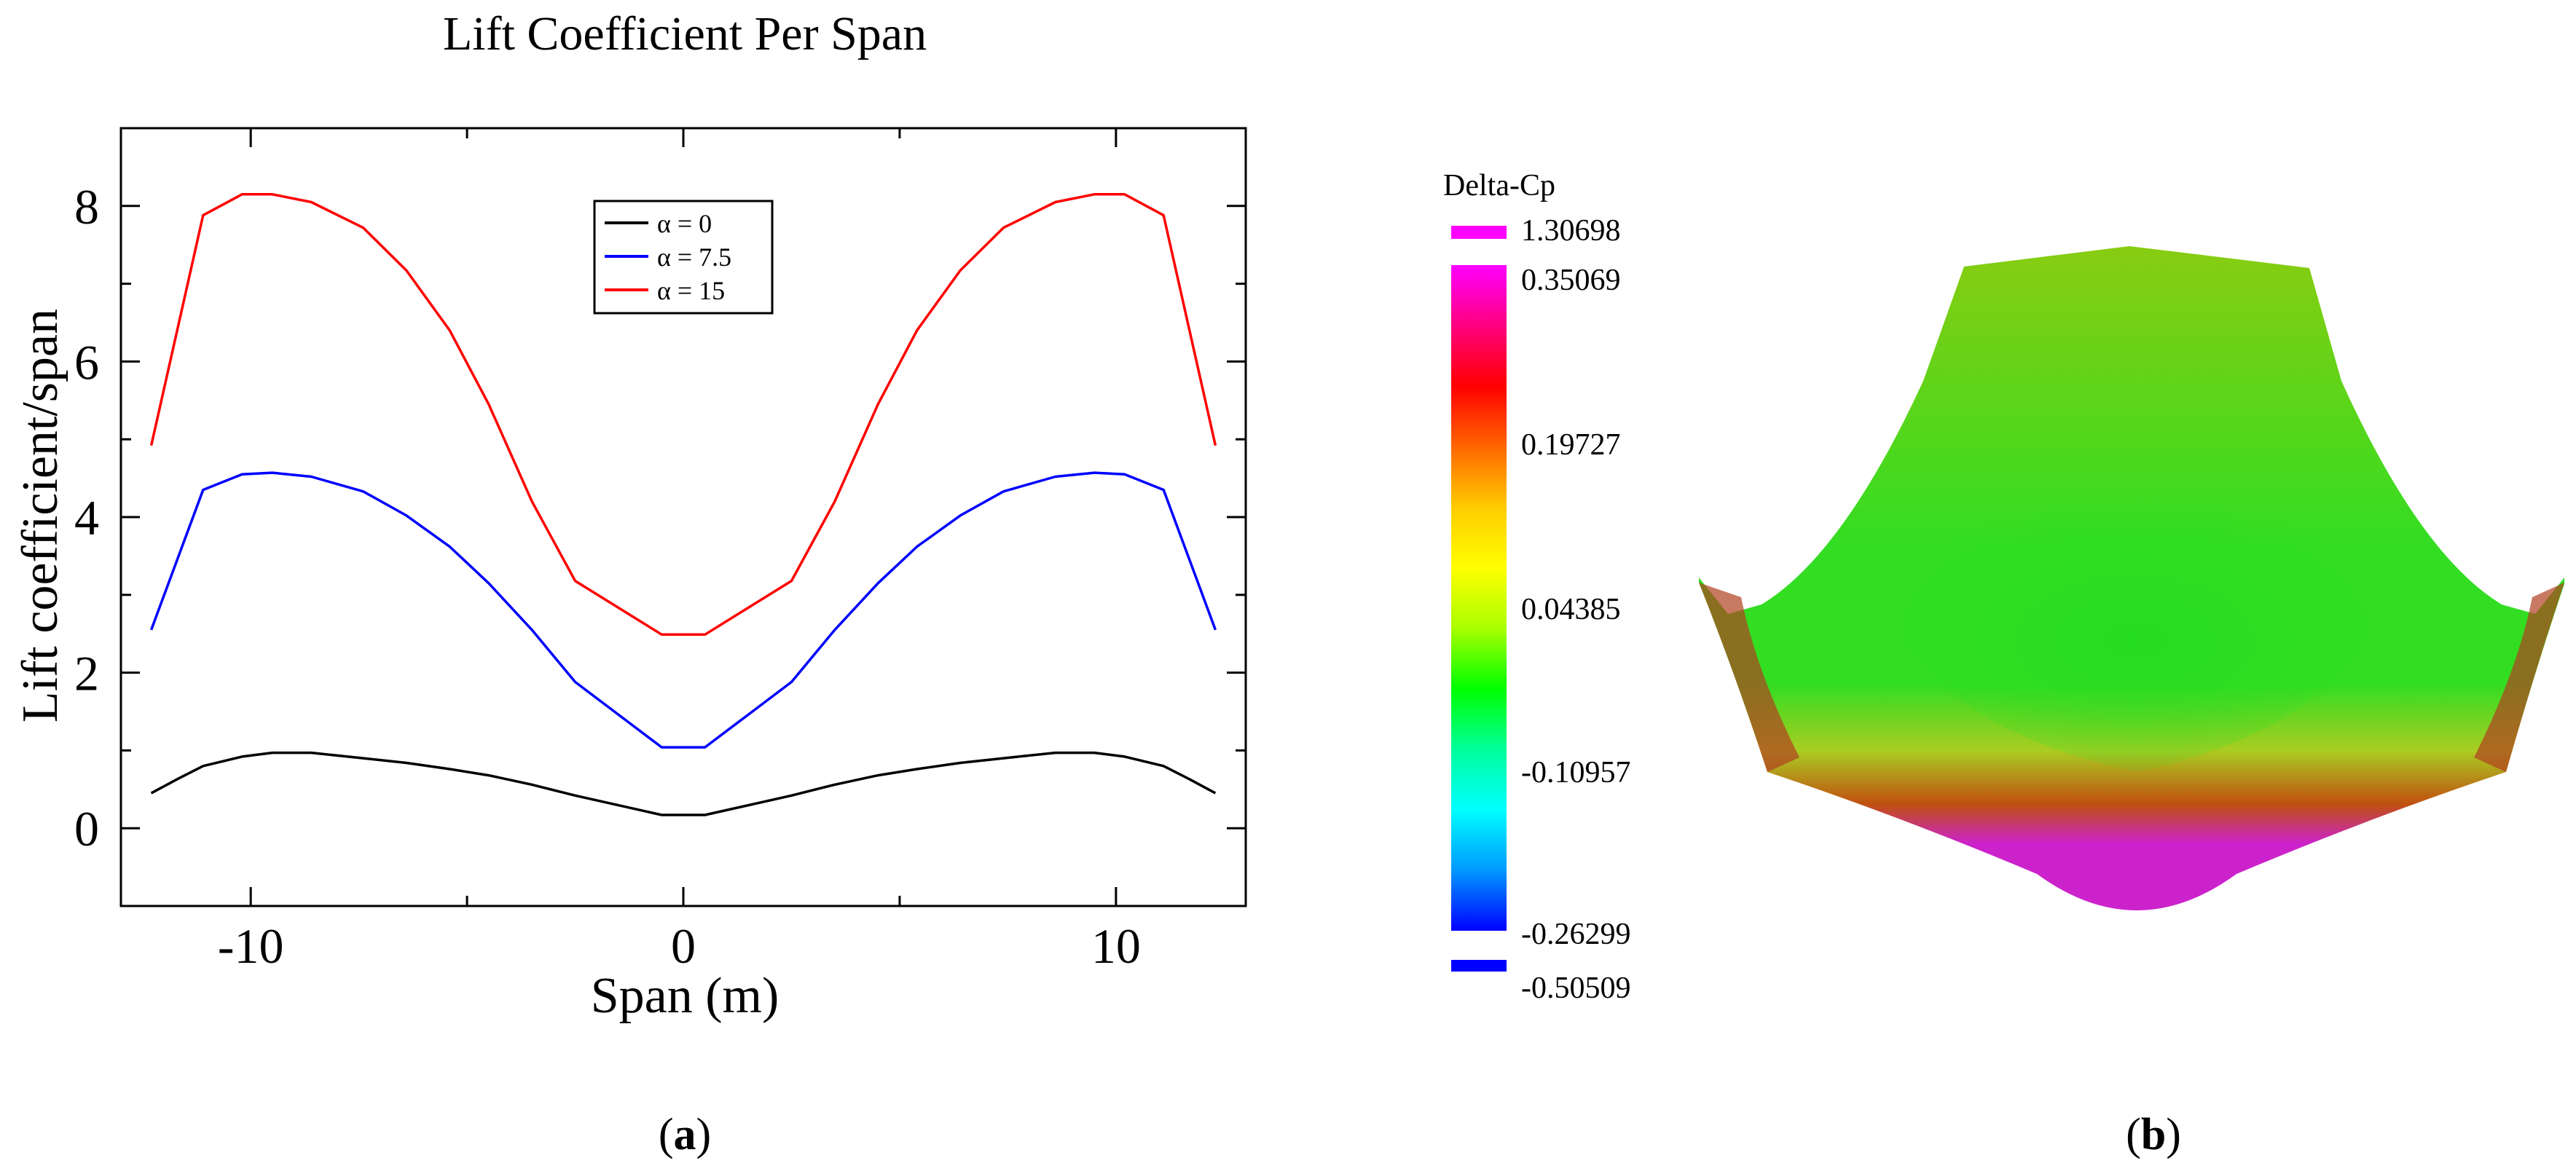 The width and height of the screenshot is (2576, 1174). What do you see at coordinates (1479, 966) in the screenshot?
I see `colorbar-under-swatch` at bounding box center [1479, 966].